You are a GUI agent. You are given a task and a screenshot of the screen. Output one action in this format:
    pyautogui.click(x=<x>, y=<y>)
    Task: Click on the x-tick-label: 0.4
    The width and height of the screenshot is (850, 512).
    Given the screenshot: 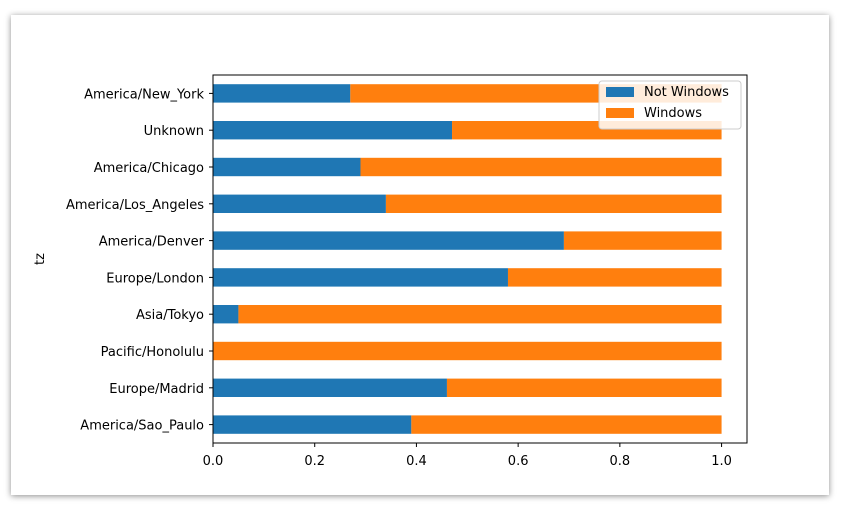 What is the action you would take?
    pyautogui.click(x=416, y=461)
    